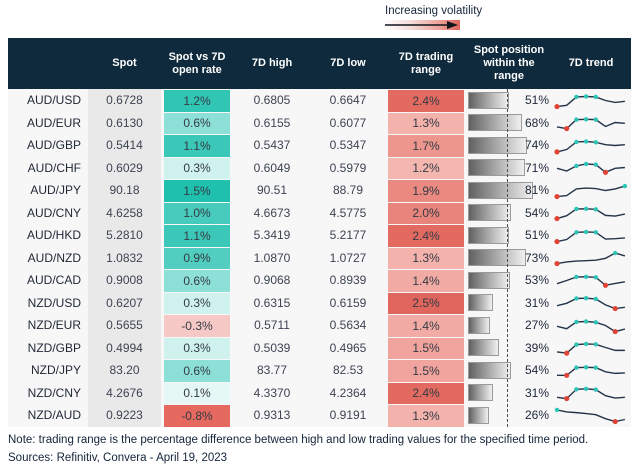  What do you see at coordinates (319, 348) in the screenshot?
I see `table-row: NZD/GBP 0.4994 0.3% 0.5039 0.4965 1.5% 39%` at bounding box center [319, 348].